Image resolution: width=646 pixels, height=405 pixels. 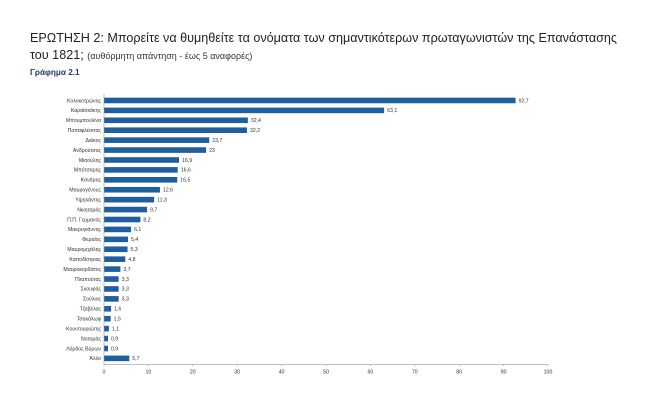 What do you see at coordinates (186, 171) in the screenshot?
I see `value-label: 16,6` at bounding box center [186, 171].